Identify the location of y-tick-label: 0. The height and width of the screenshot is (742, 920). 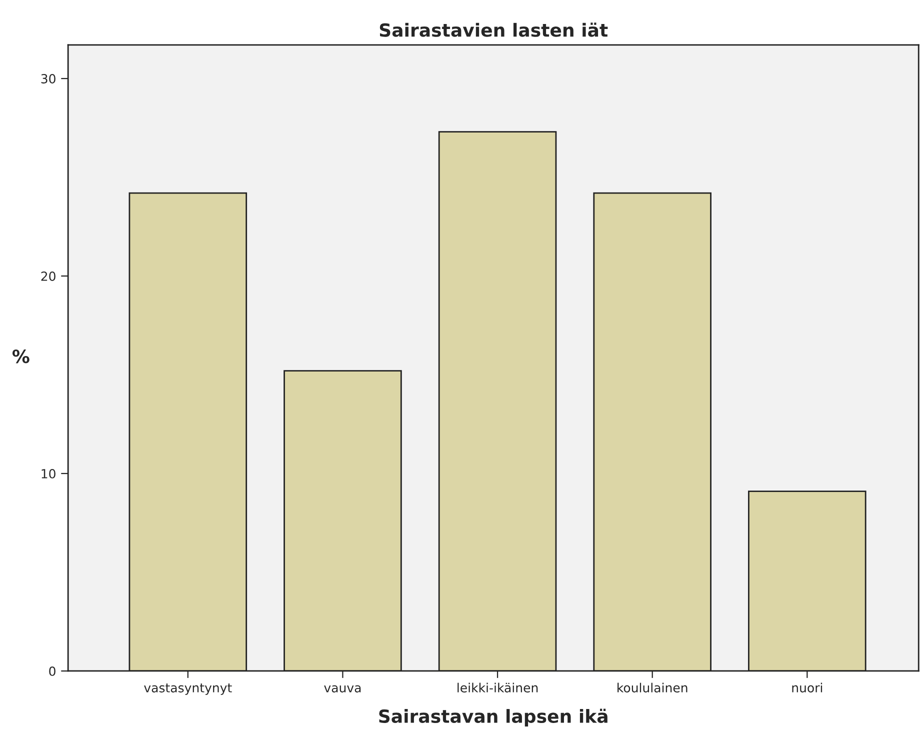
(52, 671).